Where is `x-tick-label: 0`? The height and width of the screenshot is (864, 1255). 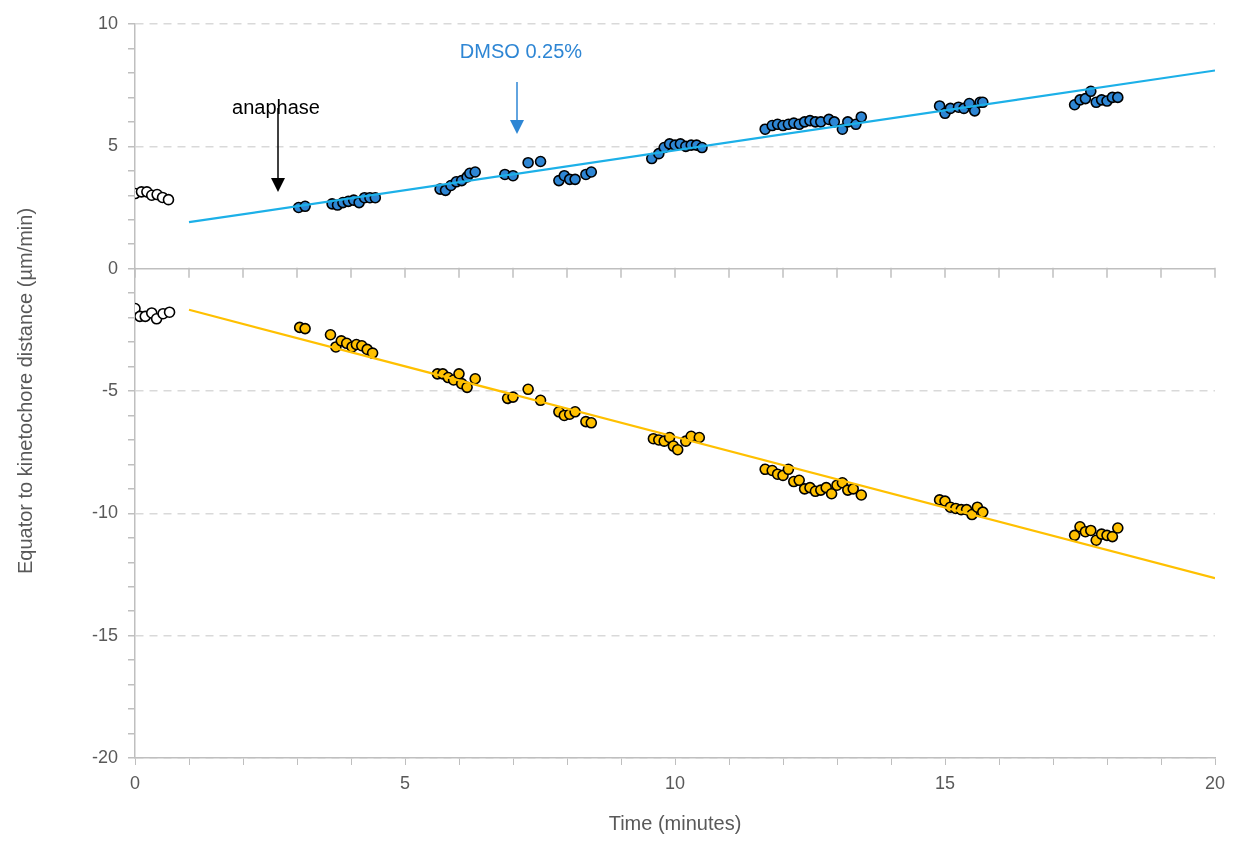 x-tick-label: 0 is located at coordinates (135, 782).